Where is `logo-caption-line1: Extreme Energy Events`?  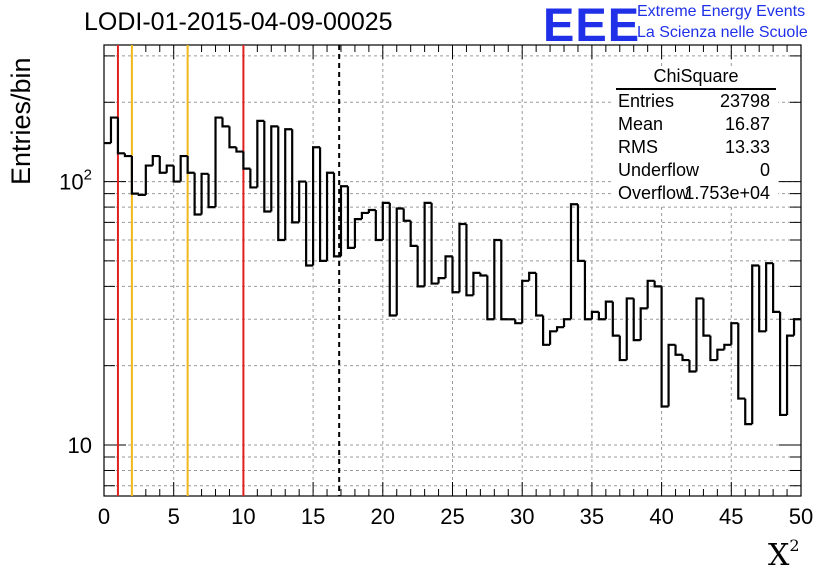 logo-caption-line1: Extreme Energy Events is located at coordinates (721, 11).